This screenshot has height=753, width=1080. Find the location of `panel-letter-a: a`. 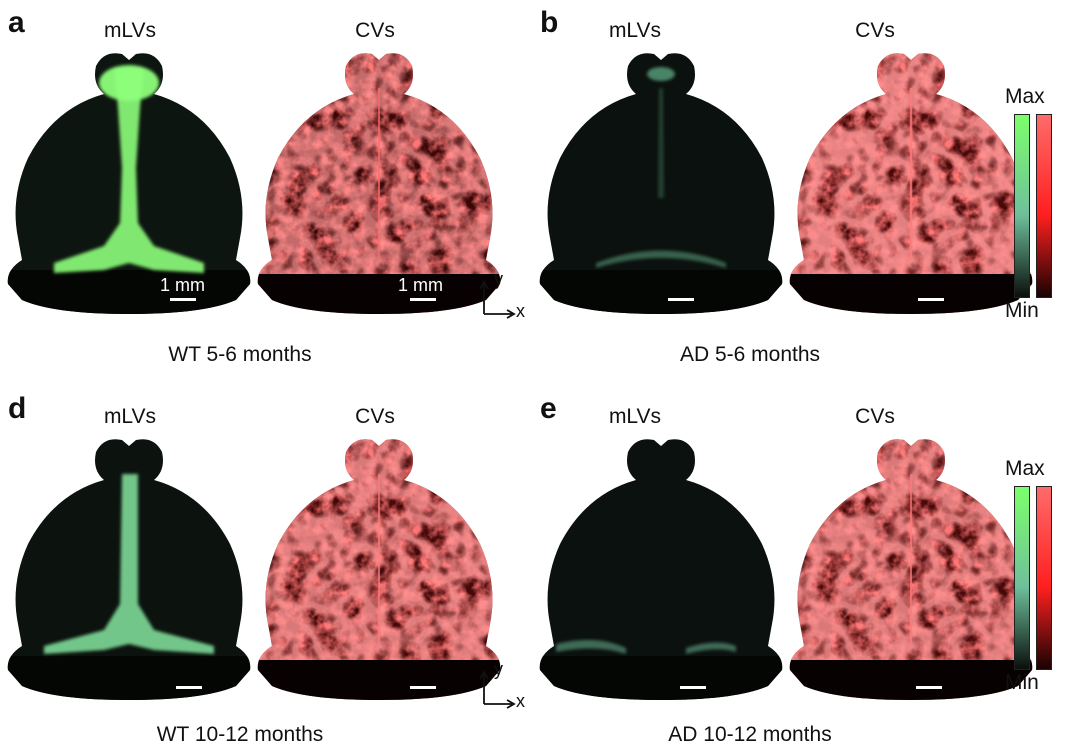

panel-letter-a: a is located at coordinates (16, 22).